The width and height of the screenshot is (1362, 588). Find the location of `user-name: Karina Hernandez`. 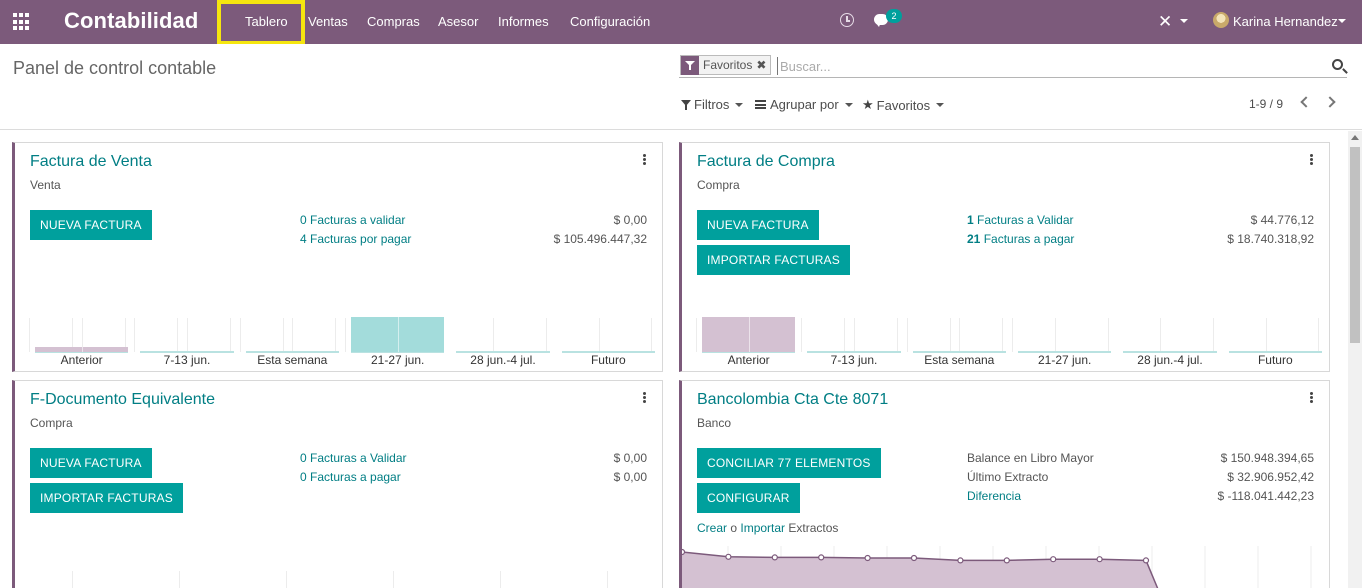

user-name: Karina Hernandez is located at coordinates (1285, 21).